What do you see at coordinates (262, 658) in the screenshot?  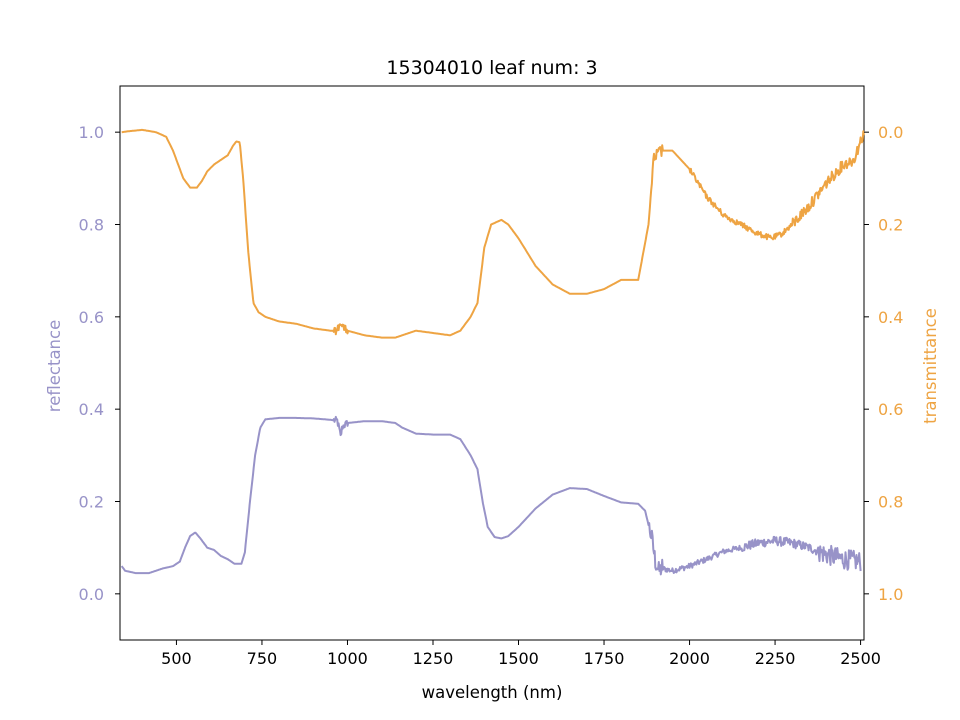 I see `x-tick-label: 750` at bounding box center [262, 658].